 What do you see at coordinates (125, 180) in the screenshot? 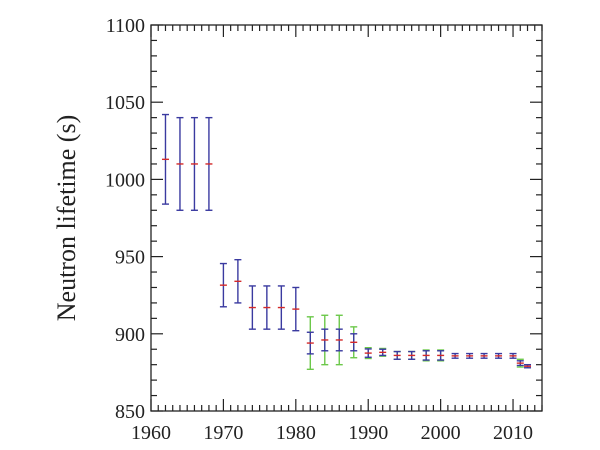
I see `y-tick-label: 1000` at bounding box center [125, 180].